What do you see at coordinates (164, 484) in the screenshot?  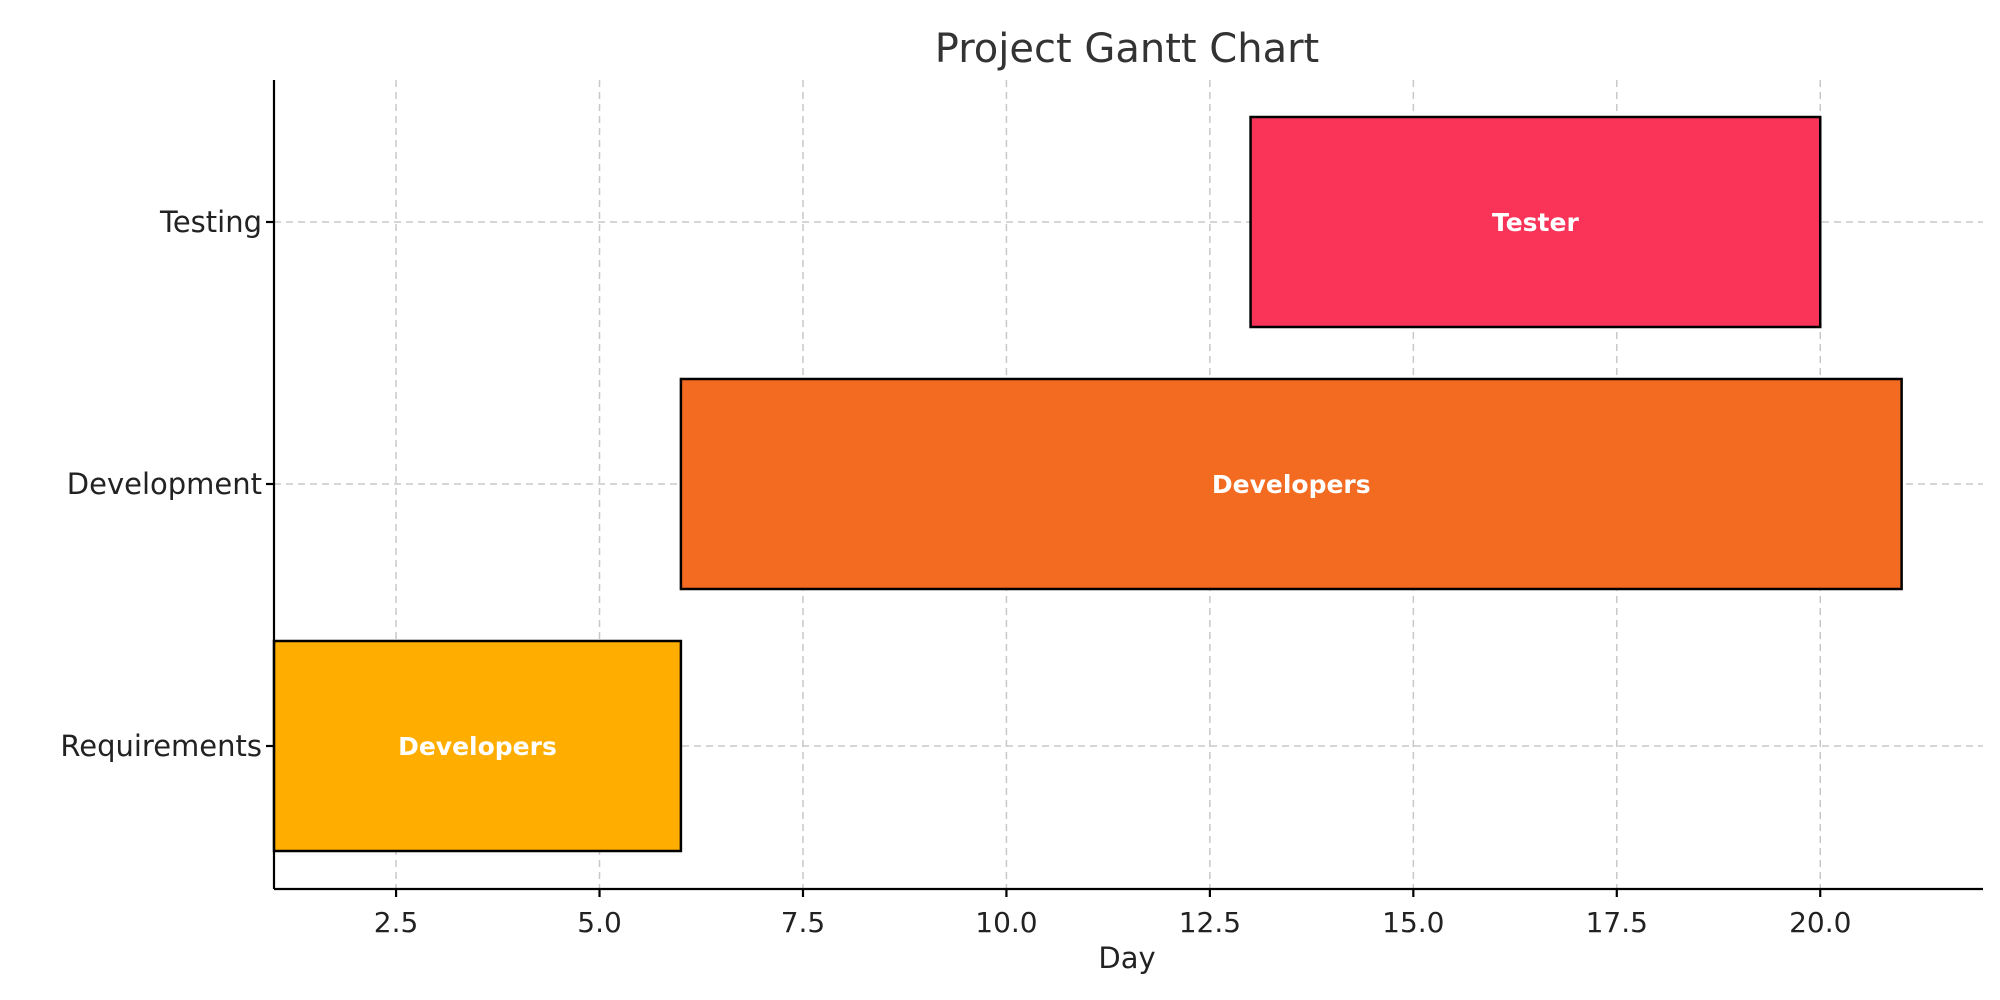 I see `category-label: Development` at bounding box center [164, 484].